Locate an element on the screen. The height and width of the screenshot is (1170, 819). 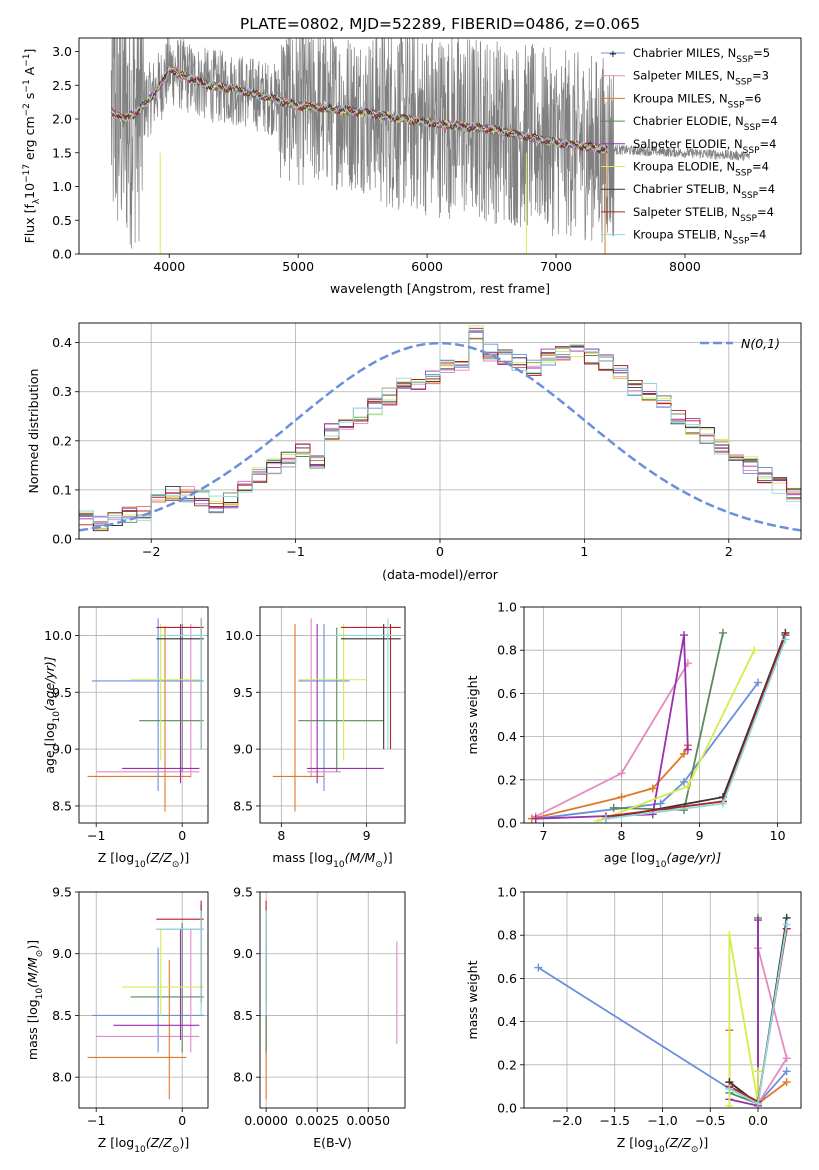
y-tick-label: 0.5 is located at coordinates (62, 220).